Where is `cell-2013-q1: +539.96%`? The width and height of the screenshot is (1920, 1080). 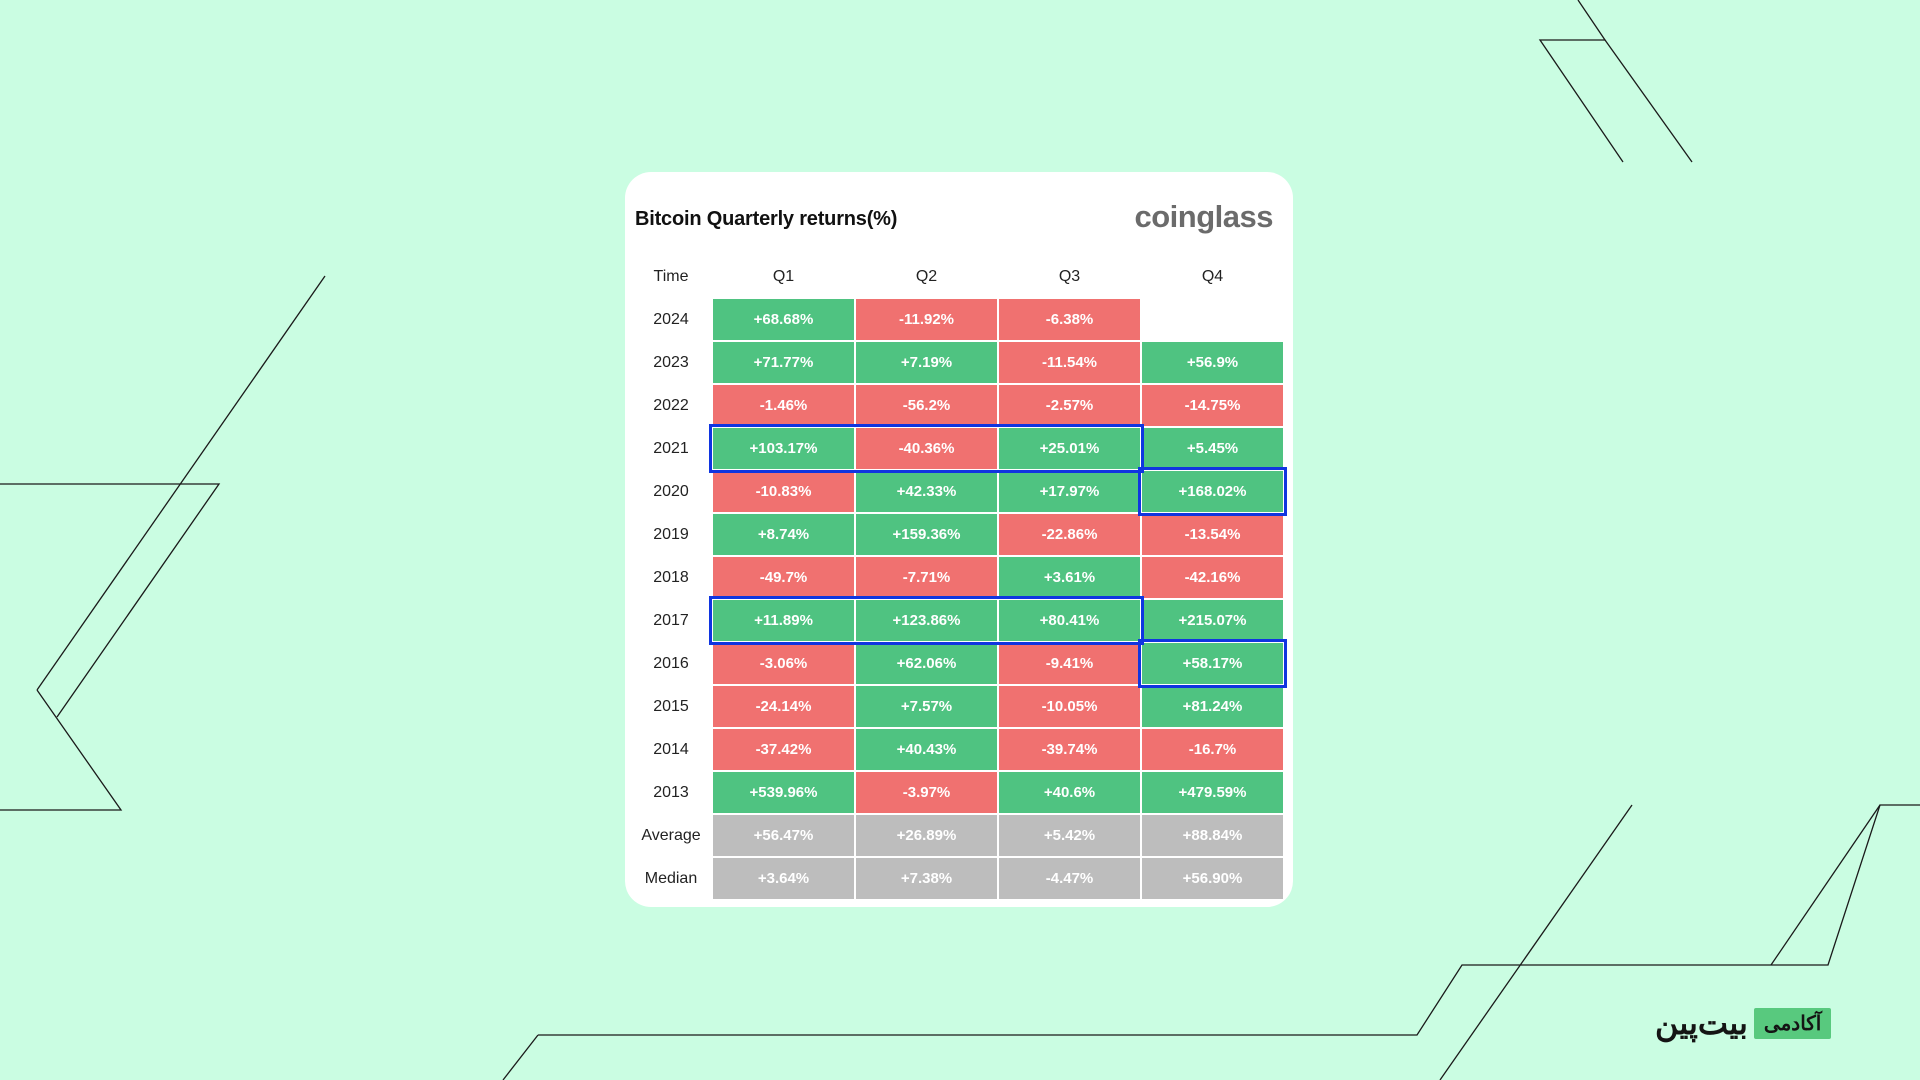
cell-2013-q1: +539.96% is located at coordinates (783, 792).